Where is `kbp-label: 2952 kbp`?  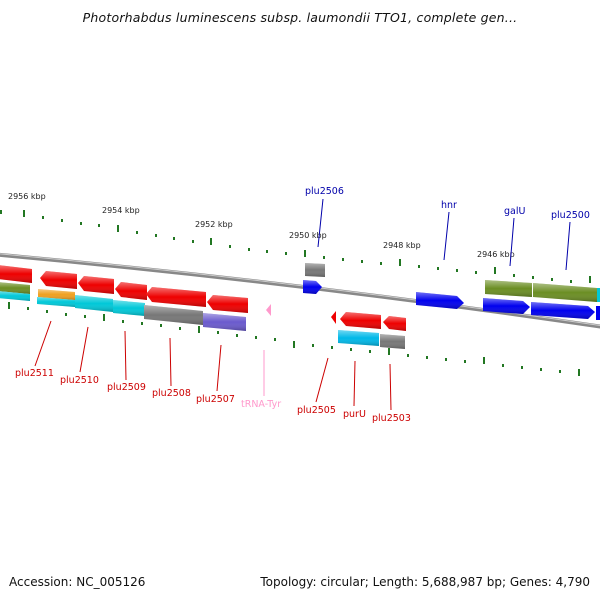
kbp-label: 2952 kbp is located at coordinates (214, 224).